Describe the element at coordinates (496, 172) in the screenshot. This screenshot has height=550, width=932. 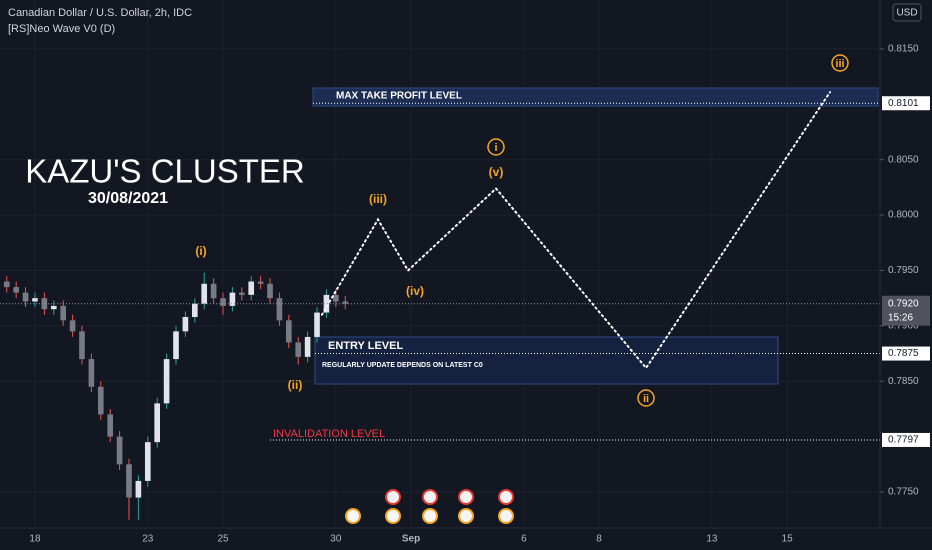
I see `wave-label: (v)` at that location.